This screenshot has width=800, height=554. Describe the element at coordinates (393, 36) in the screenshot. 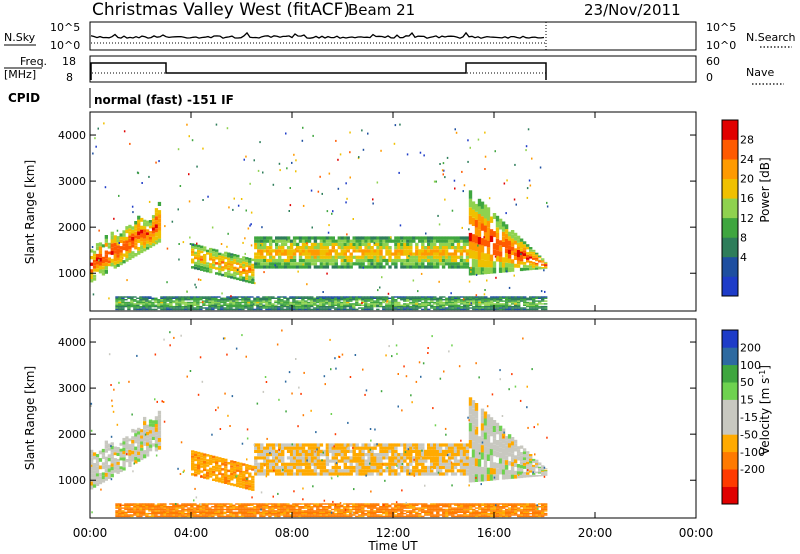

I see `nsky-frame` at that location.